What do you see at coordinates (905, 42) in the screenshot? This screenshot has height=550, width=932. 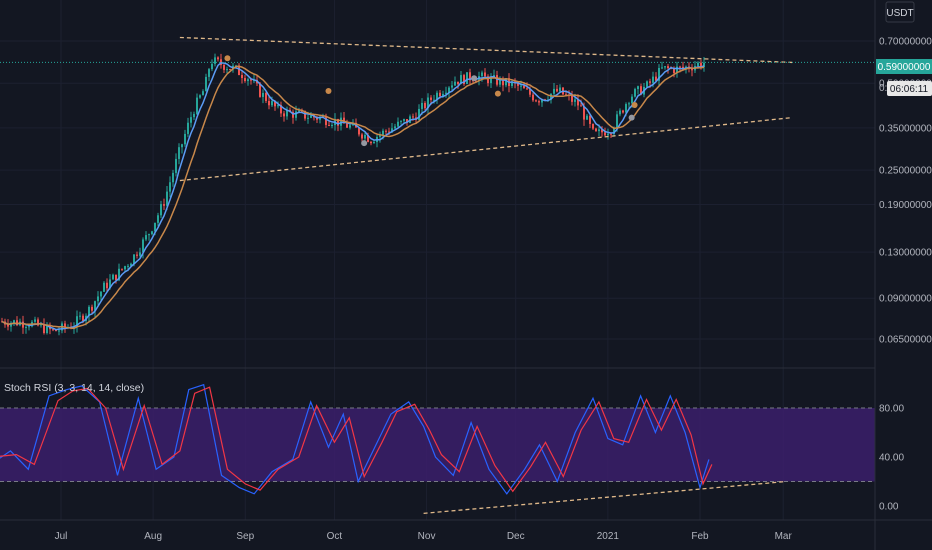 I see `price-tick-label: 0.70000000` at bounding box center [905, 42].